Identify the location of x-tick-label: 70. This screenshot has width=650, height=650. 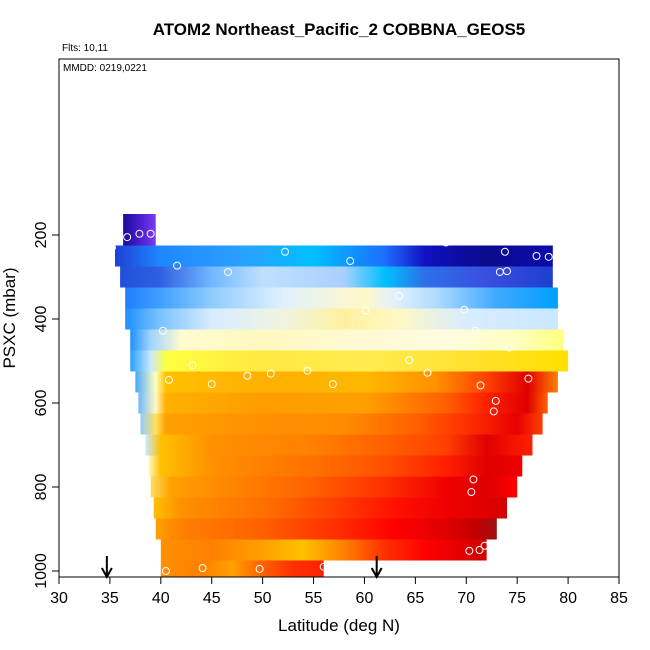
(466, 598).